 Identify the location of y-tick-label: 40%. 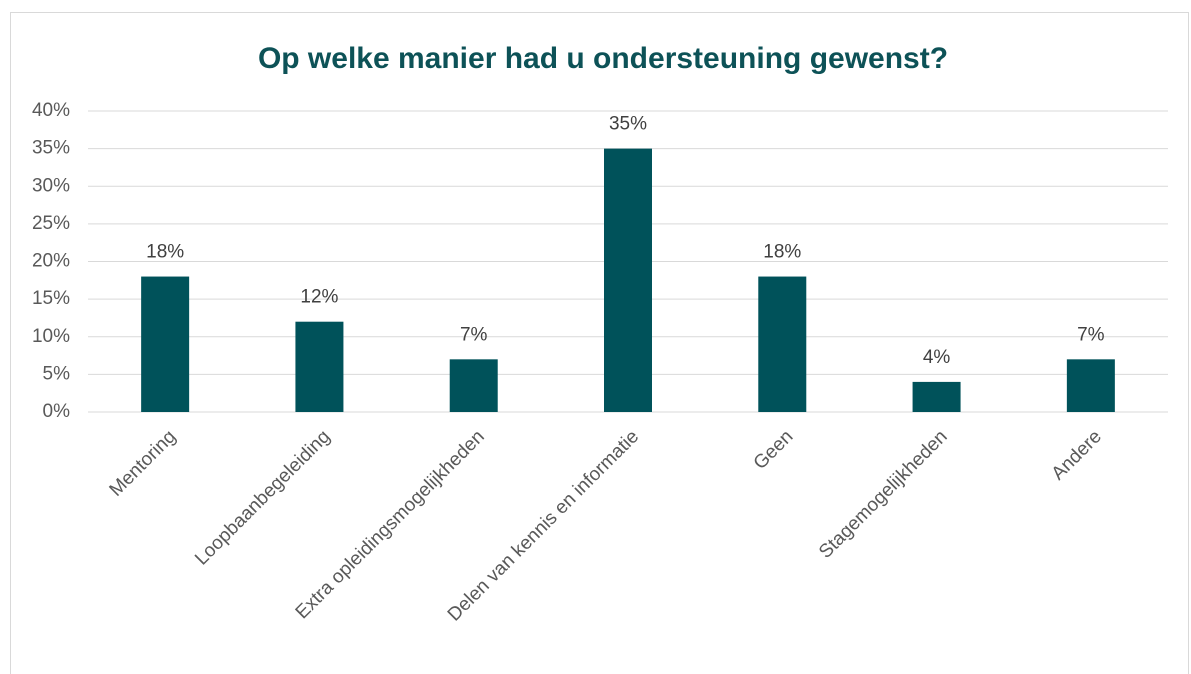
(51, 110).